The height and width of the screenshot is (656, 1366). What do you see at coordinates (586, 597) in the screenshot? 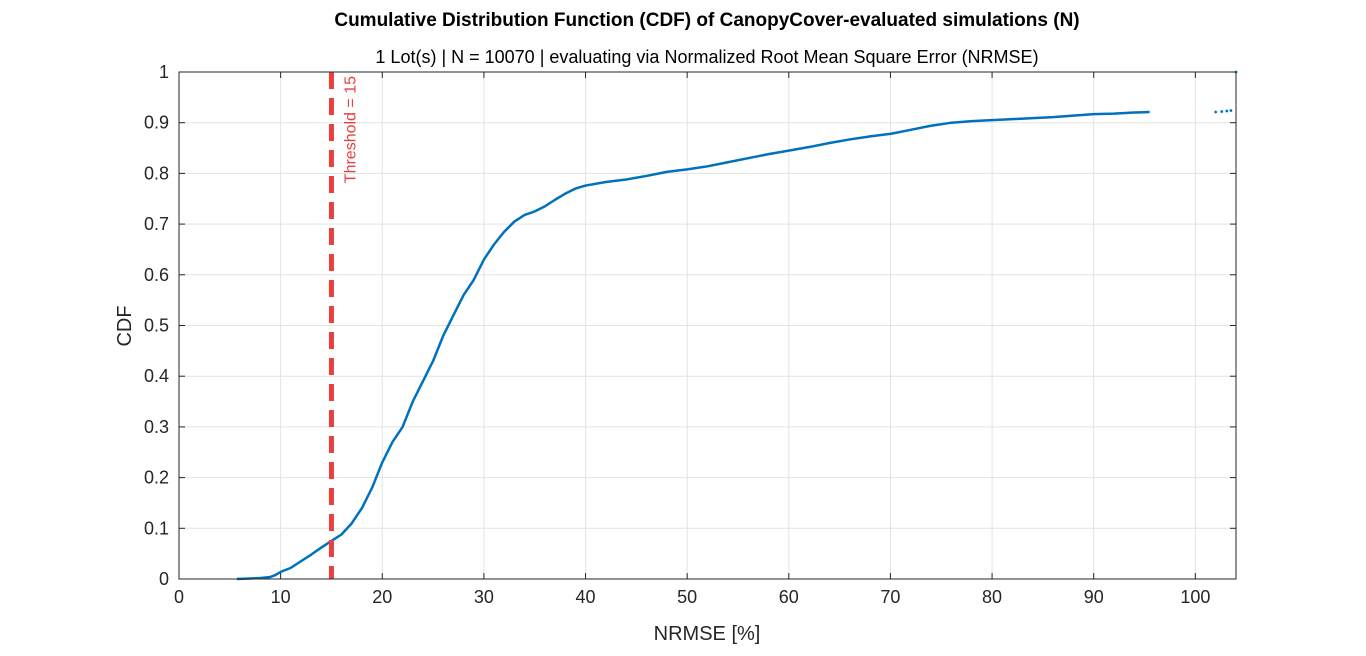
I see `x-tick-label: 40` at bounding box center [586, 597].